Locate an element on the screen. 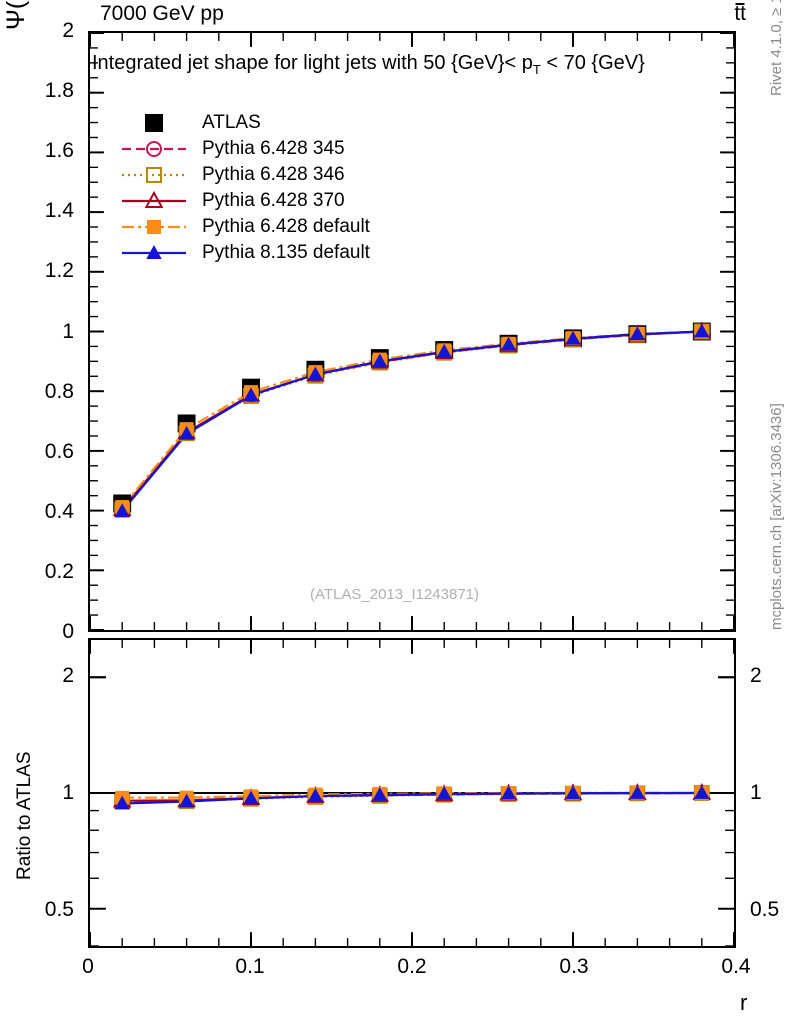  legend-item: Pythia 8.135 default is located at coordinates (245, 253).